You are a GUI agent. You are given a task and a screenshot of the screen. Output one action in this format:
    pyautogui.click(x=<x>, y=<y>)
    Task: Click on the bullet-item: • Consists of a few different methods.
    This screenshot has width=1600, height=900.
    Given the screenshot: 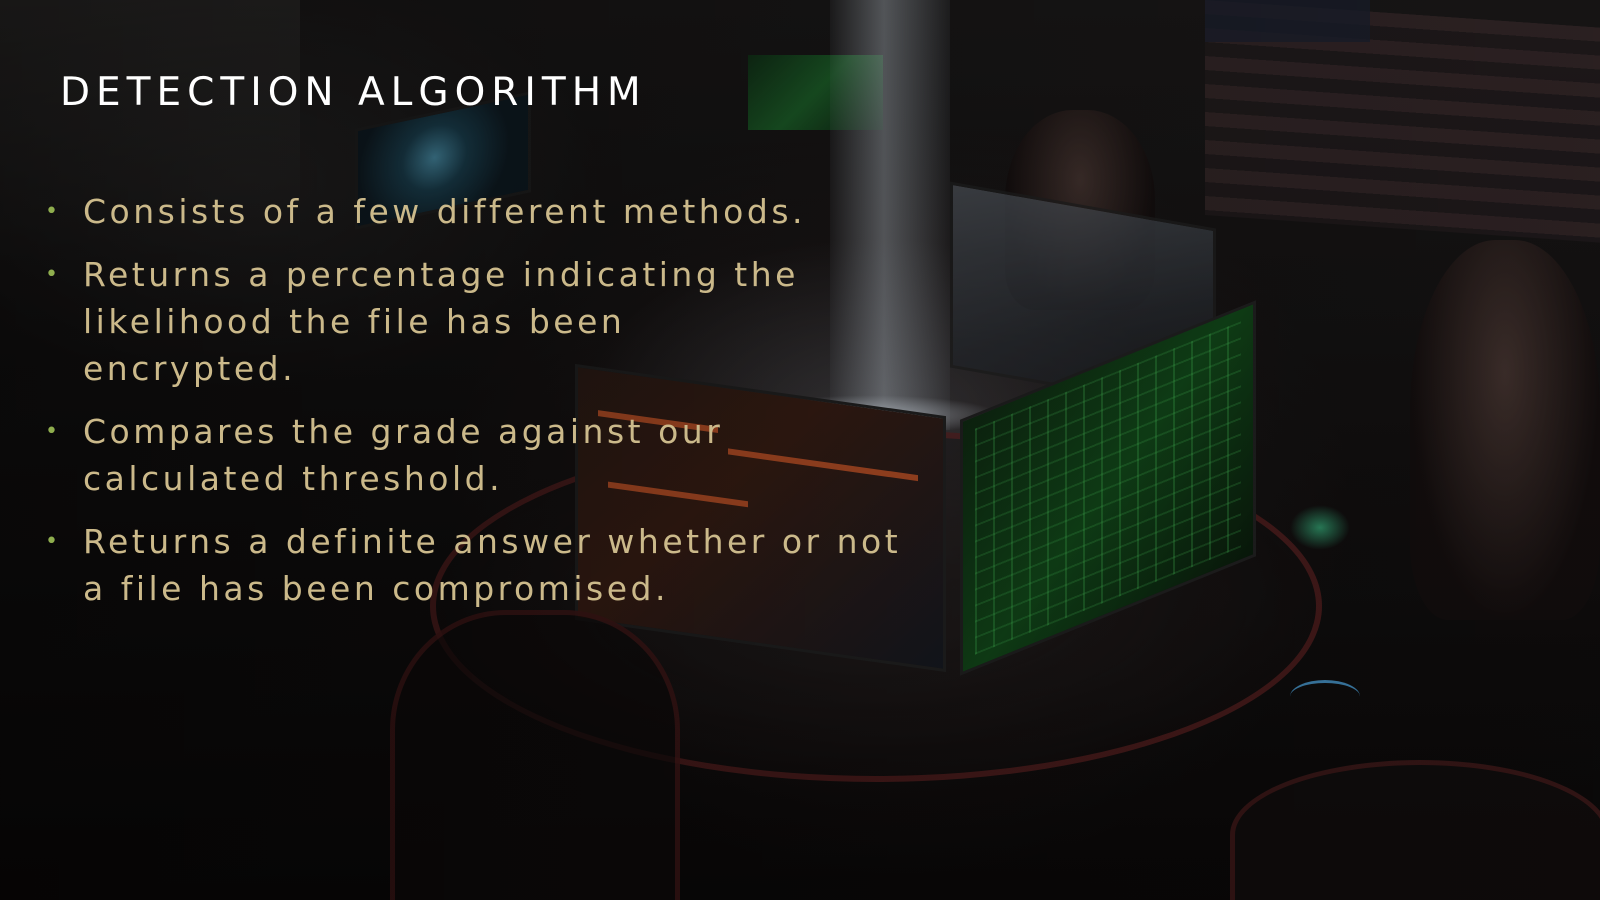 What is the action you would take?
    pyautogui.click(x=495, y=211)
    